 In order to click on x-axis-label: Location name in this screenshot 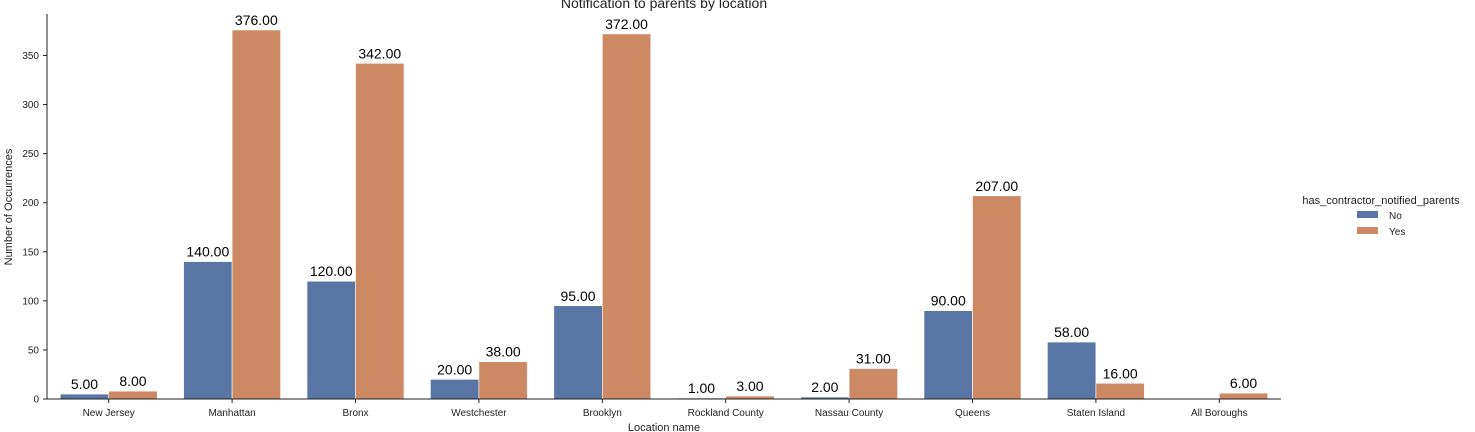, I will do `click(664, 427)`.